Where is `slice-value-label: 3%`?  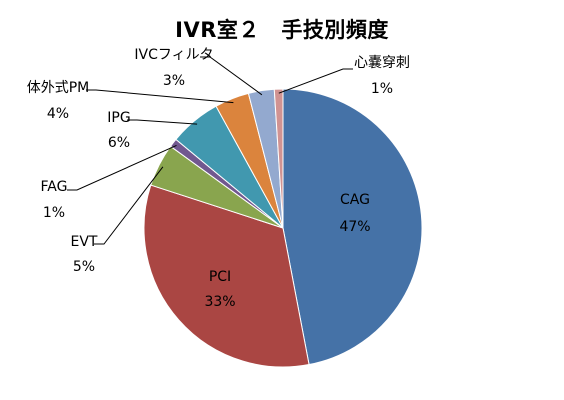
slice-value-label: 3% is located at coordinates (174, 81).